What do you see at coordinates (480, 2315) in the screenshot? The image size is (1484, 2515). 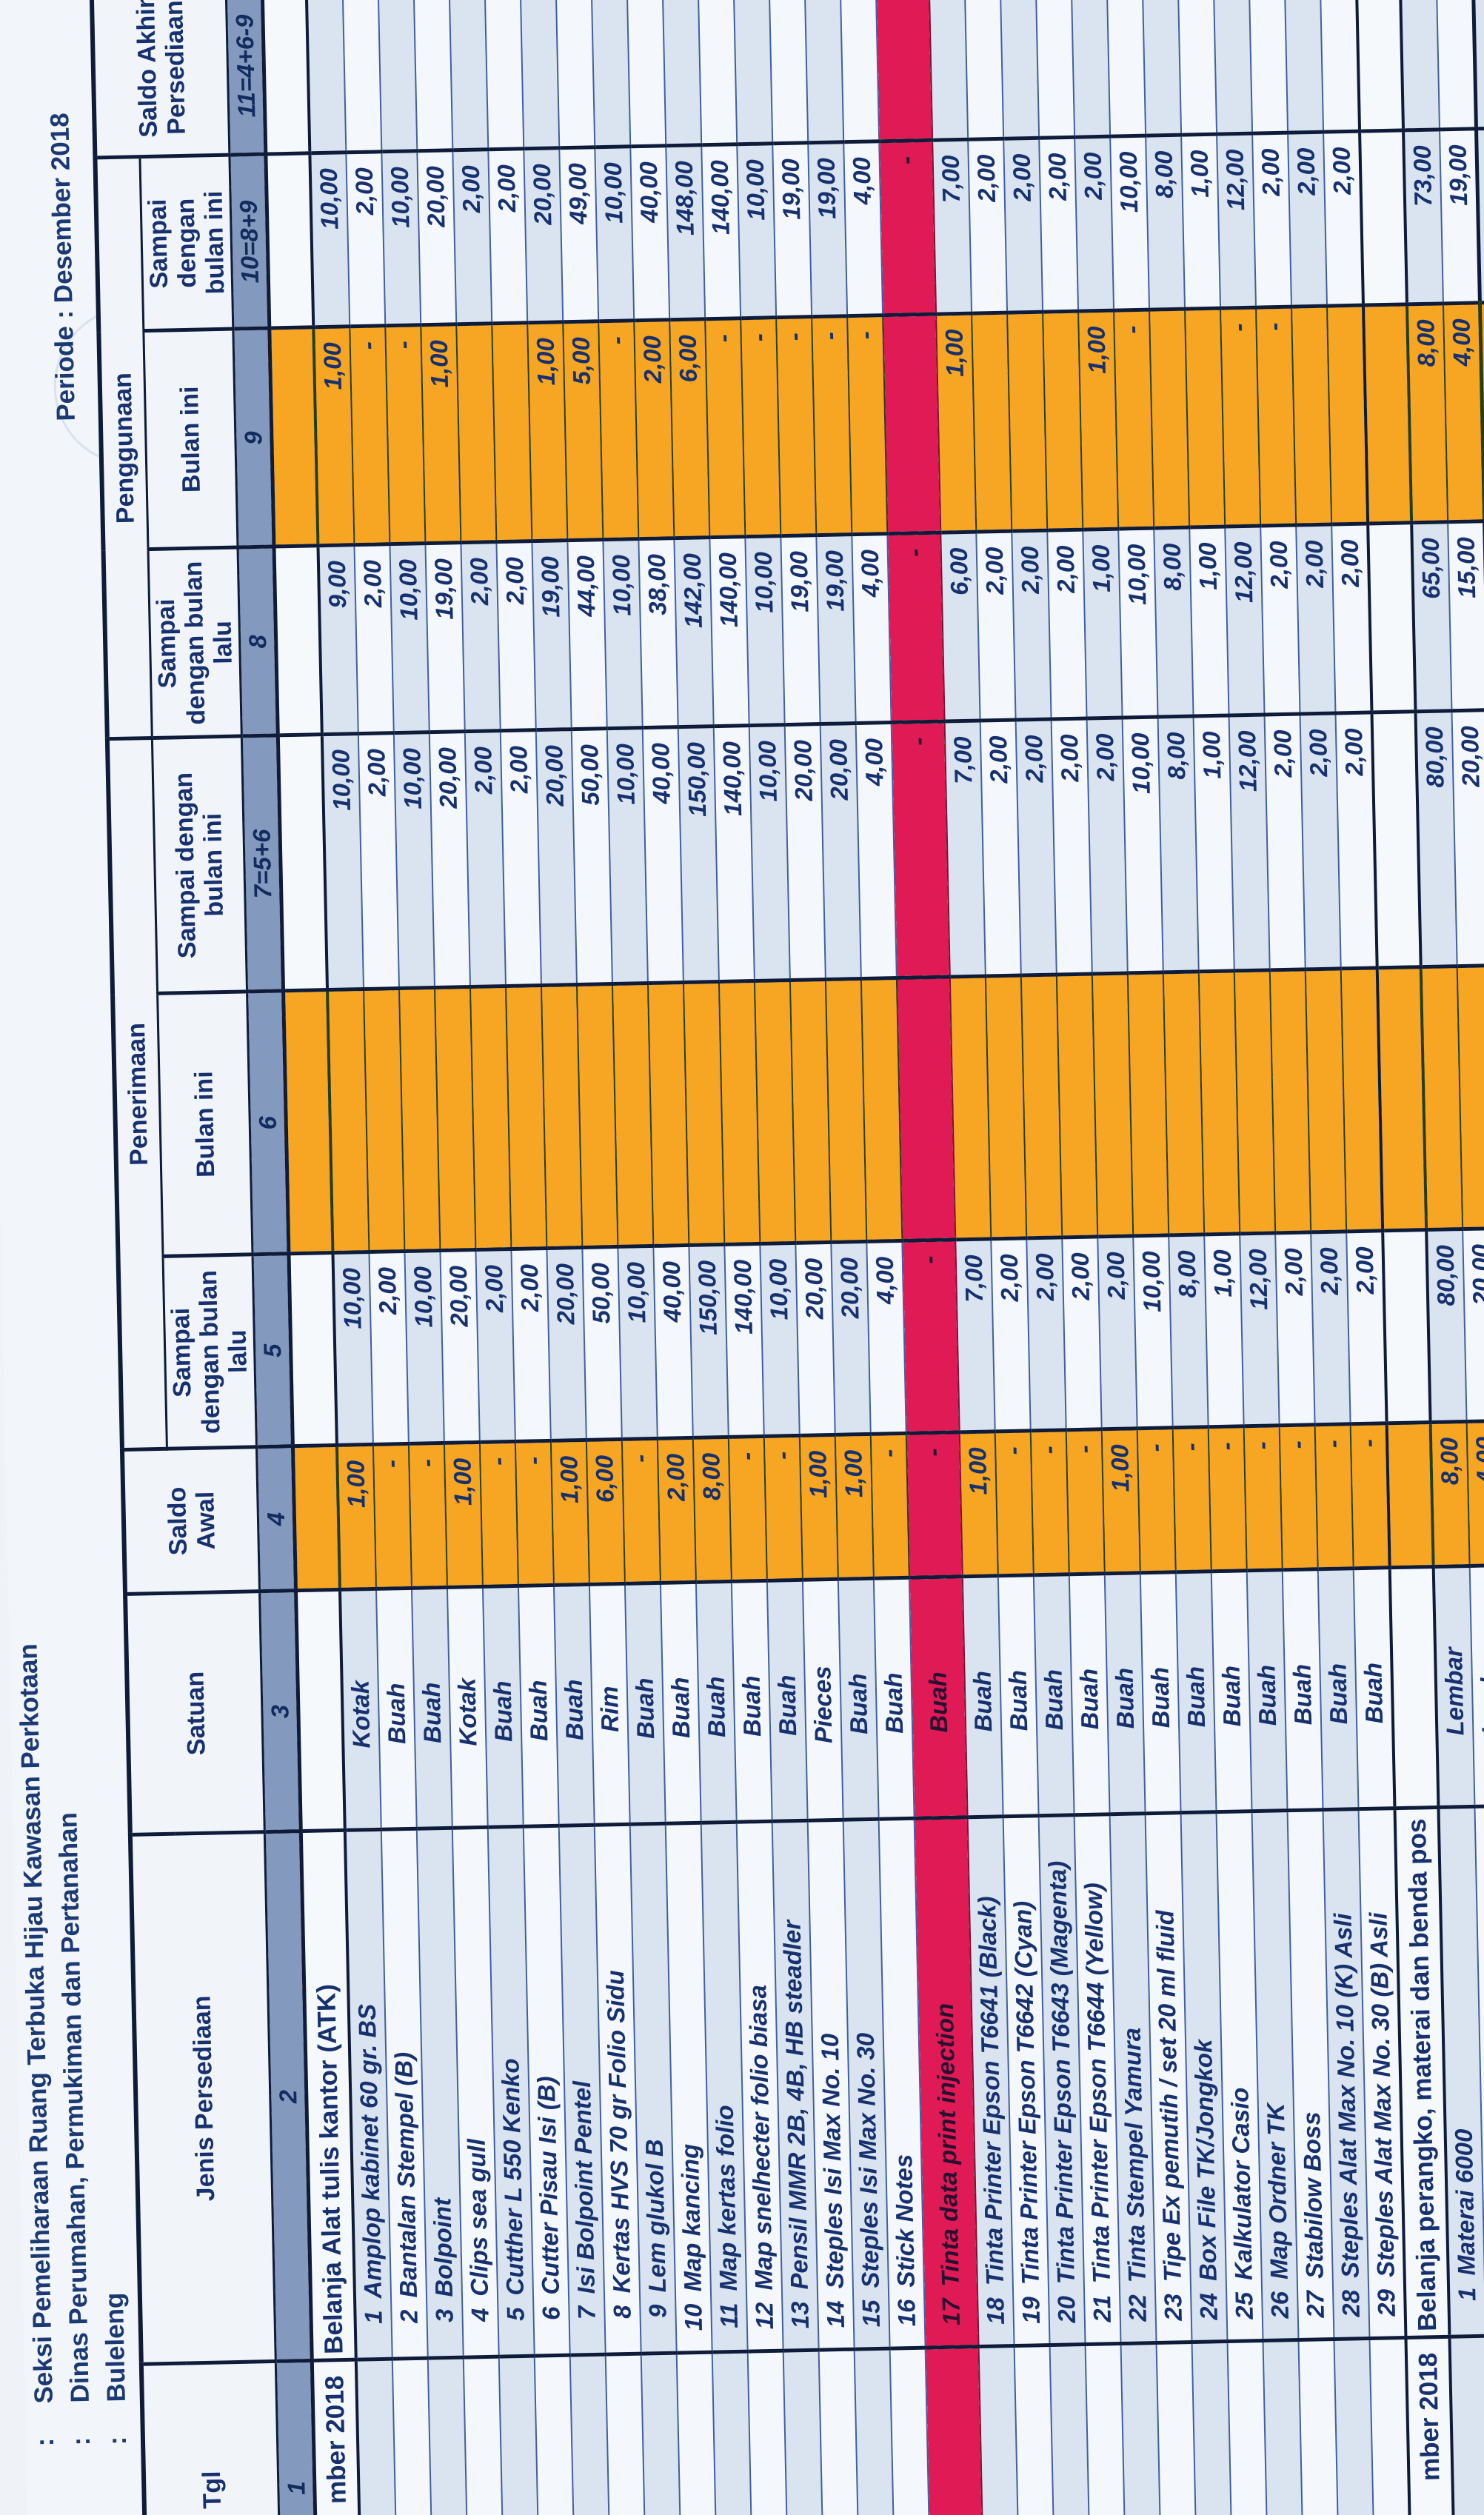 I see `item-number: 4` at bounding box center [480, 2315].